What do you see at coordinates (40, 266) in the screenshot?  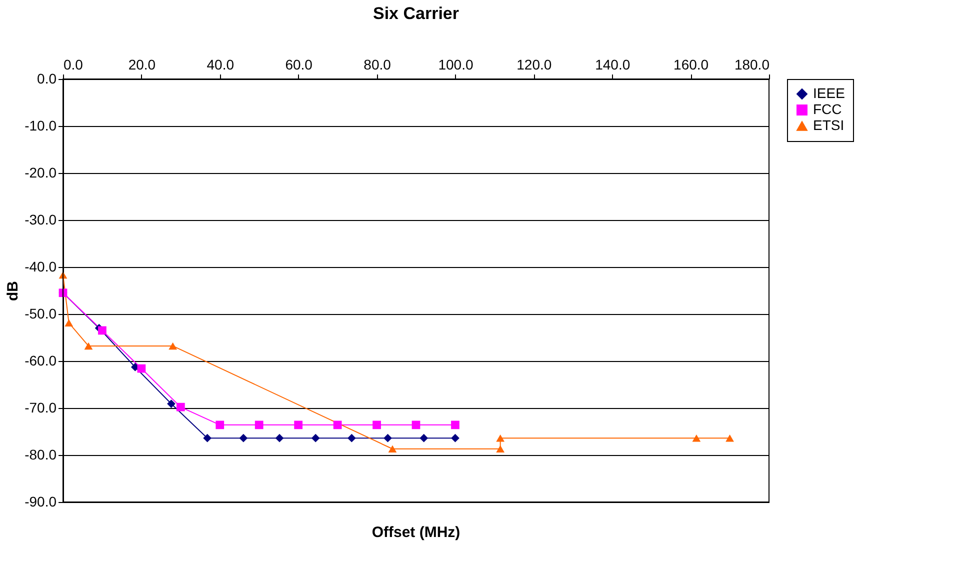 I see `y-tick-label: -40.0` at bounding box center [40, 266].